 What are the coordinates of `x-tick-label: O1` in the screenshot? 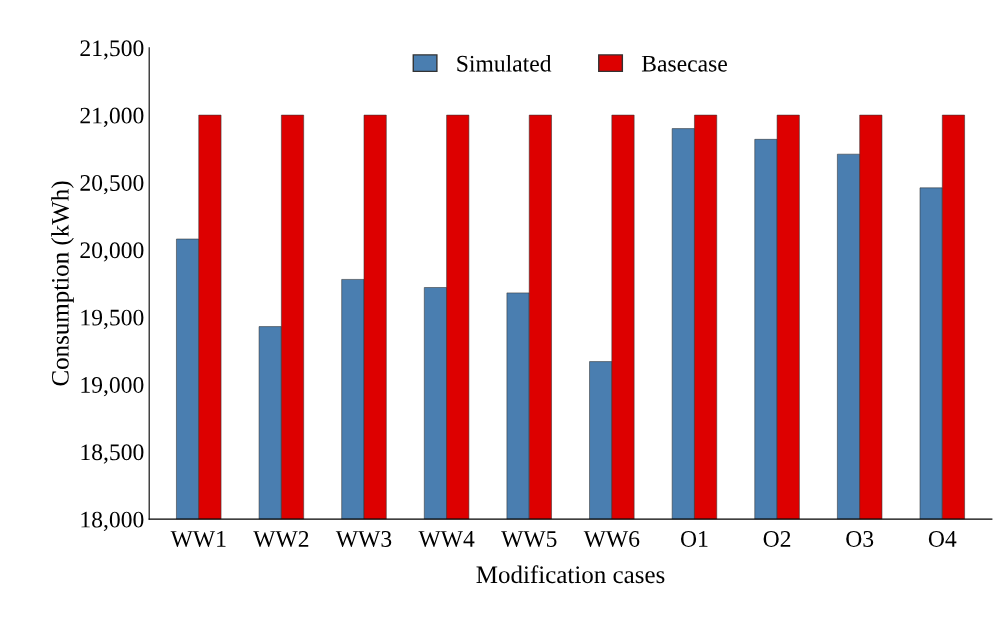 It's located at (694, 539).